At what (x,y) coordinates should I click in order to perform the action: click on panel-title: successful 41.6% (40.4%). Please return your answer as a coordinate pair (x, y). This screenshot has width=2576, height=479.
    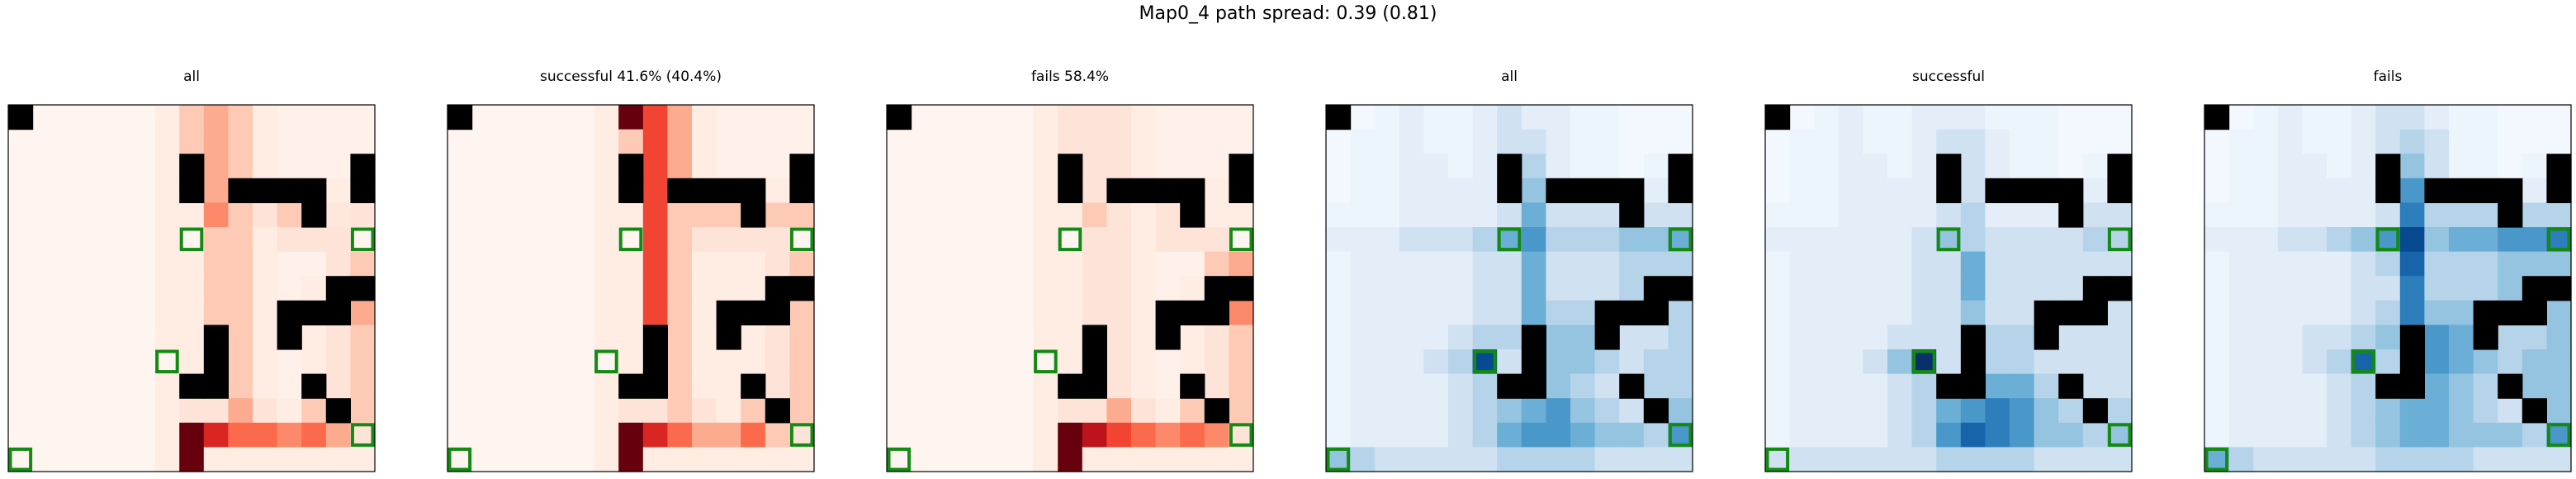
    Looking at the image, I should click on (631, 77).